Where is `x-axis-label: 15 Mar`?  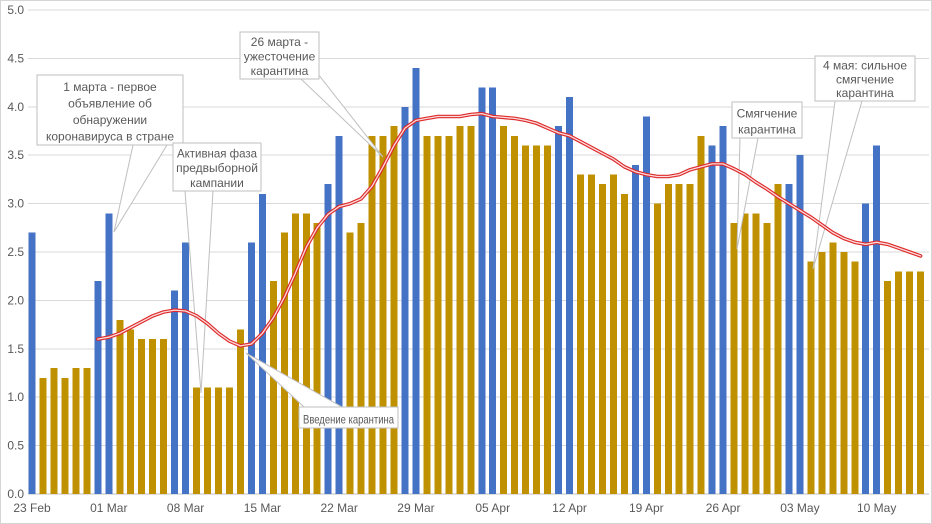 x-axis-label: 15 Mar is located at coordinates (262, 508).